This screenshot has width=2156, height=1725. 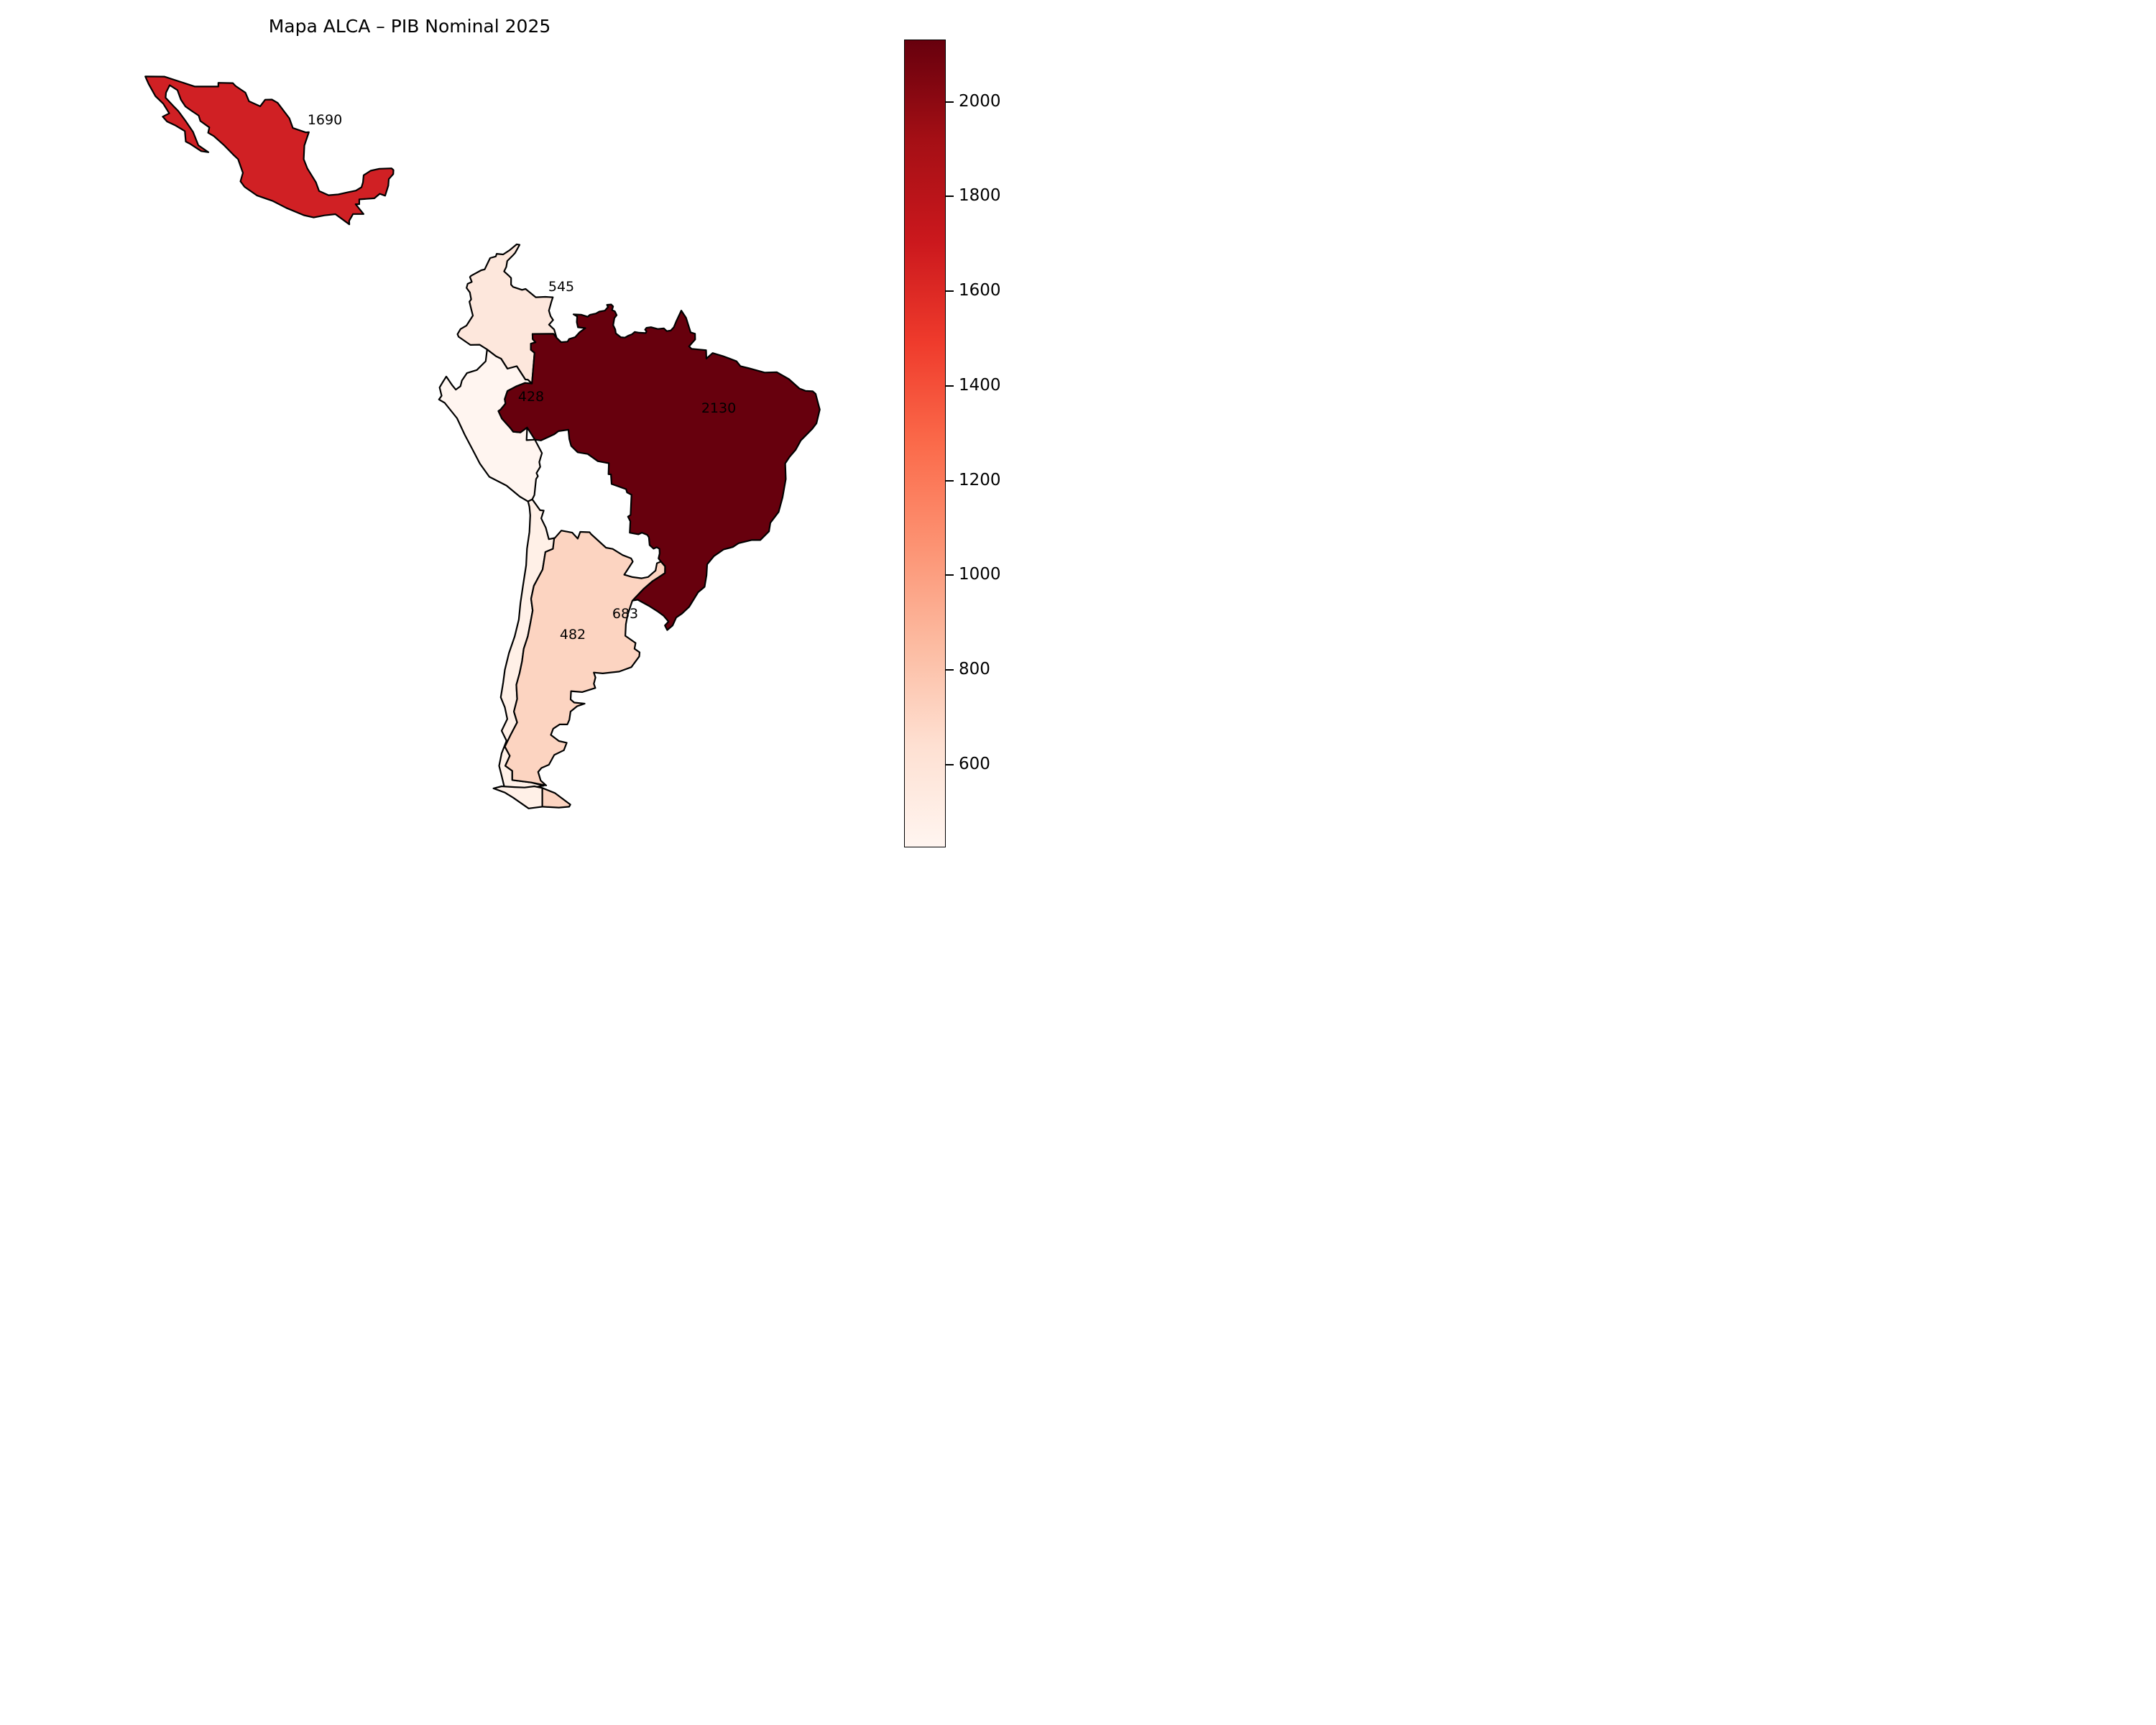 What do you see at coordinates (573, 635) in the screenshot?
I see `value-label-chile: 482` at bounding box center [573, 635].